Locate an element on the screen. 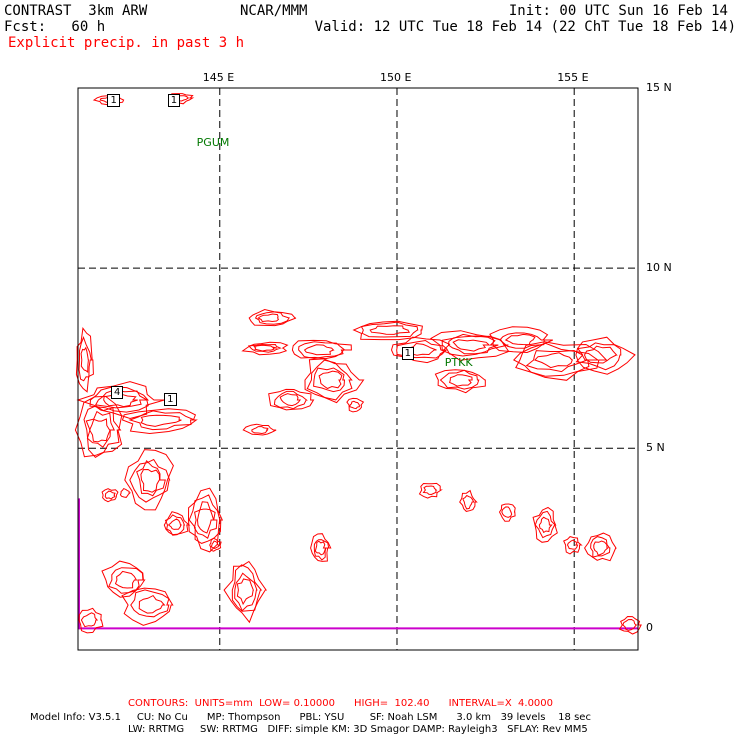 This screenshot has width=740, height=740. station-label: PTKK is located at coordinates (458, 362).